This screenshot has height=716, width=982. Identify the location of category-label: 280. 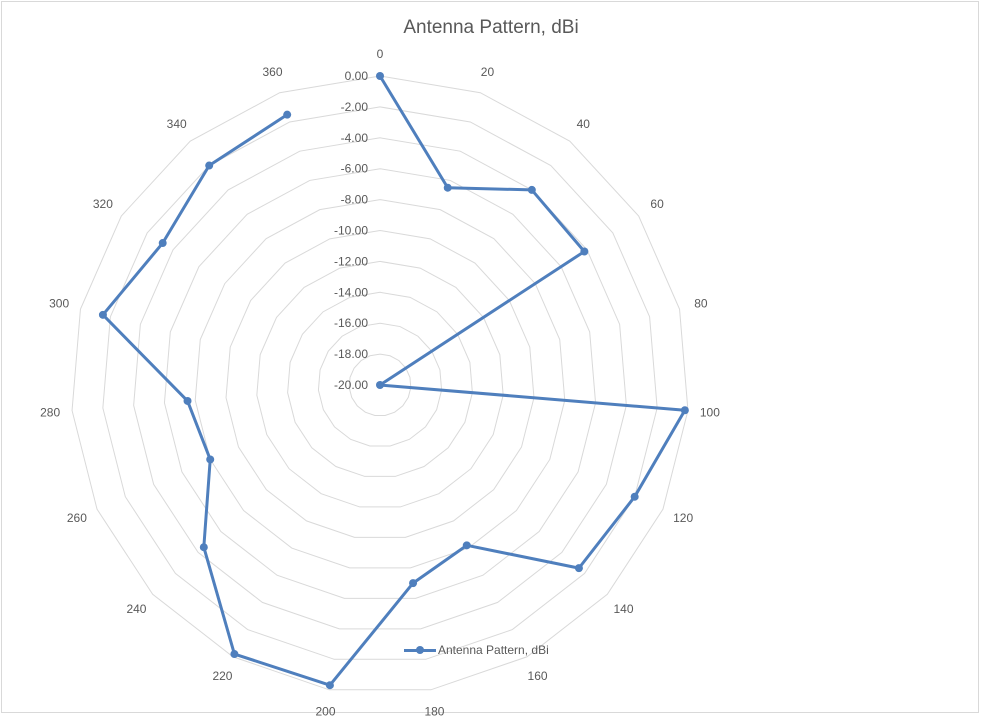
(50, 412).